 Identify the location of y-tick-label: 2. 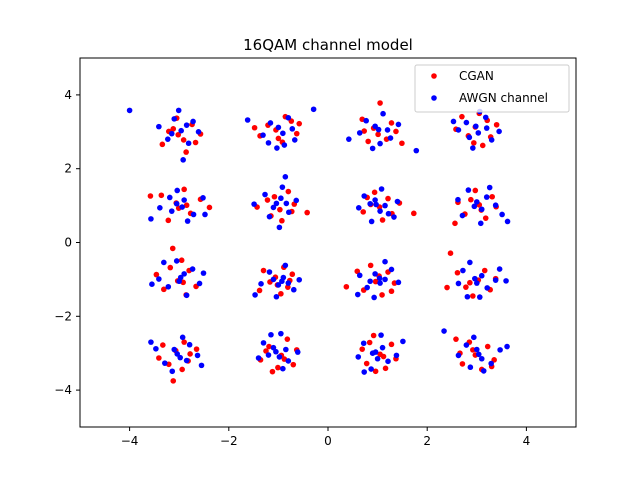
(68, 169).